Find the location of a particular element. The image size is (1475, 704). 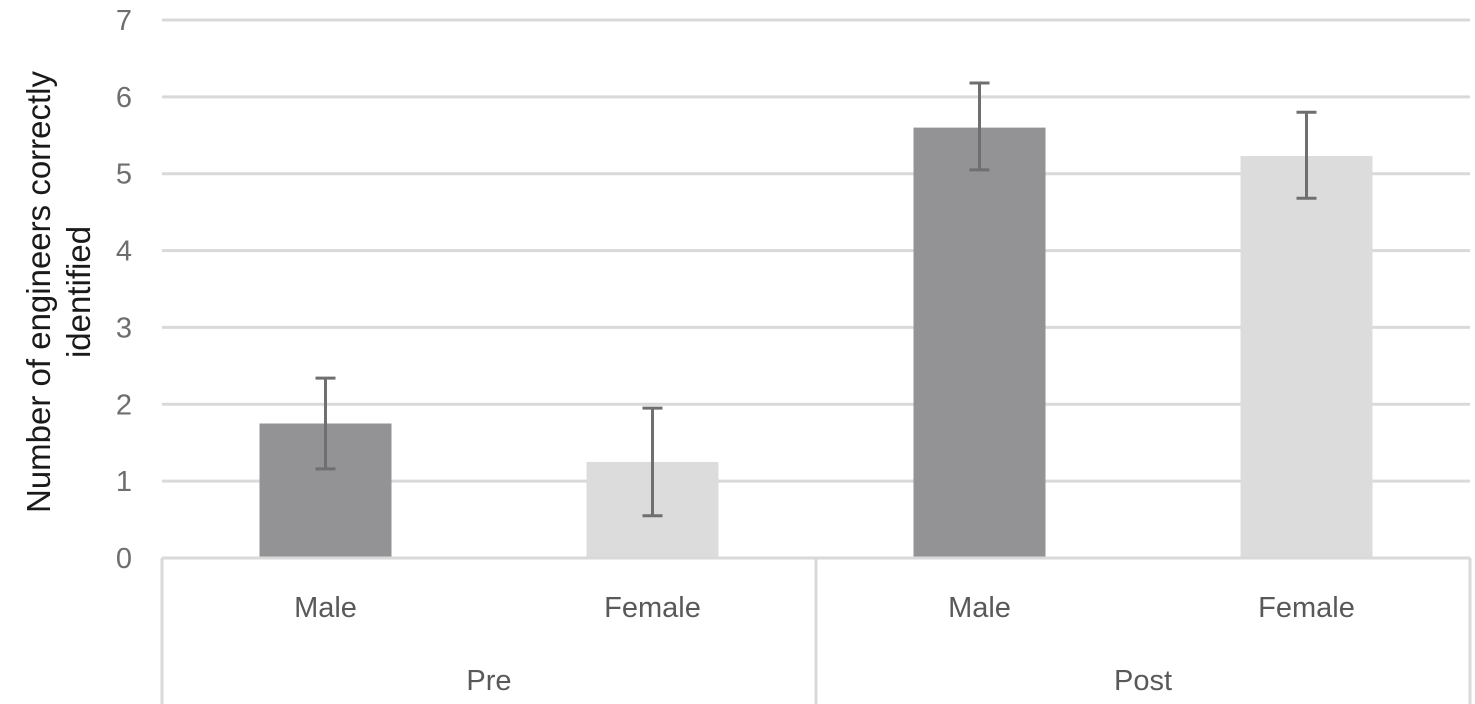

error-bar-post-male is located at coordinates (979, 126).